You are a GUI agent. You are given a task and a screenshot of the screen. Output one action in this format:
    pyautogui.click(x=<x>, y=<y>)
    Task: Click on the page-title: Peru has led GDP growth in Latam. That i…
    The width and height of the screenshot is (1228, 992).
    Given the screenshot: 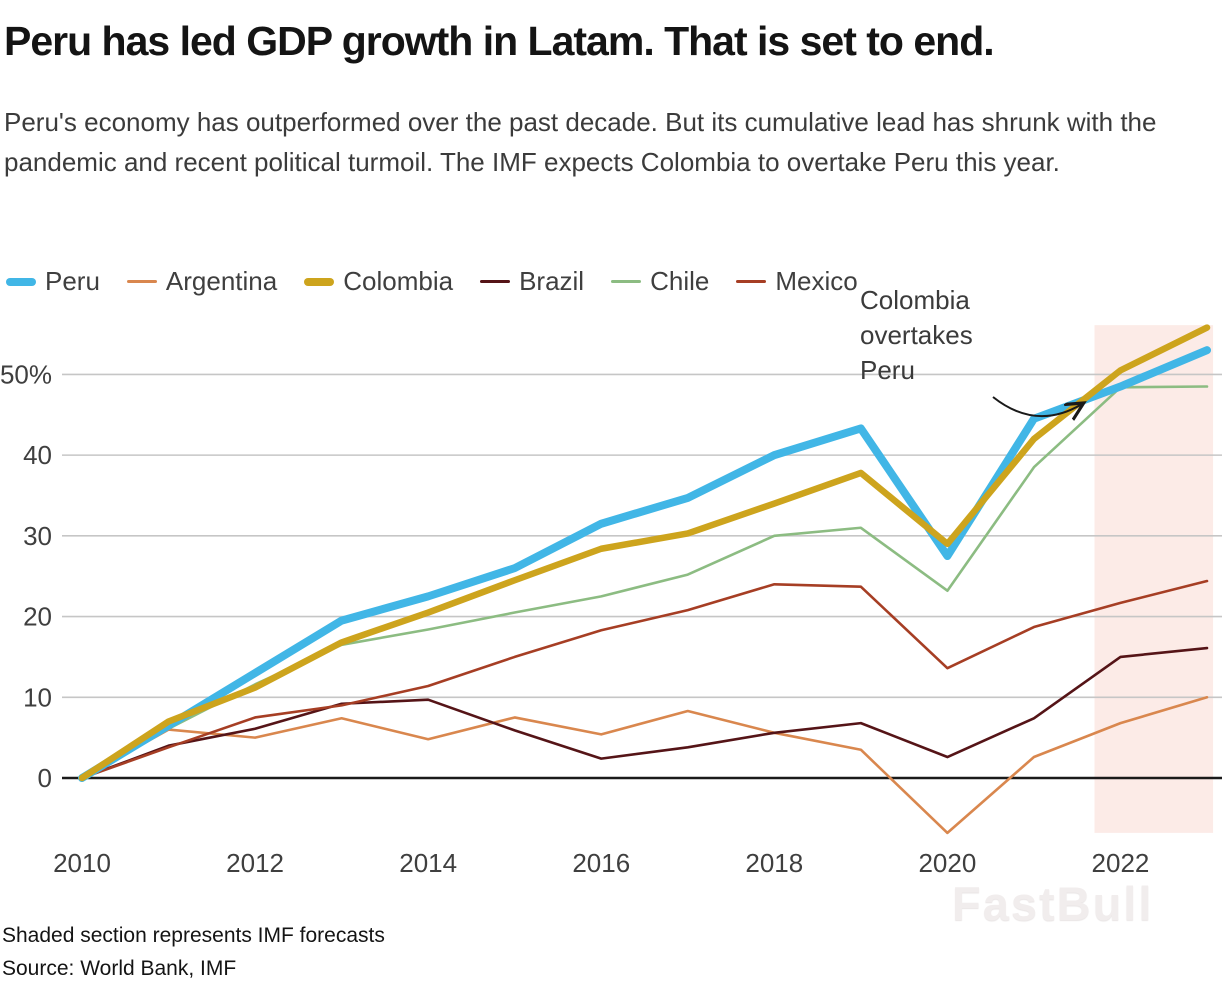 What is the action you would take?
    pyautogui.click(x=499, y=41)
    